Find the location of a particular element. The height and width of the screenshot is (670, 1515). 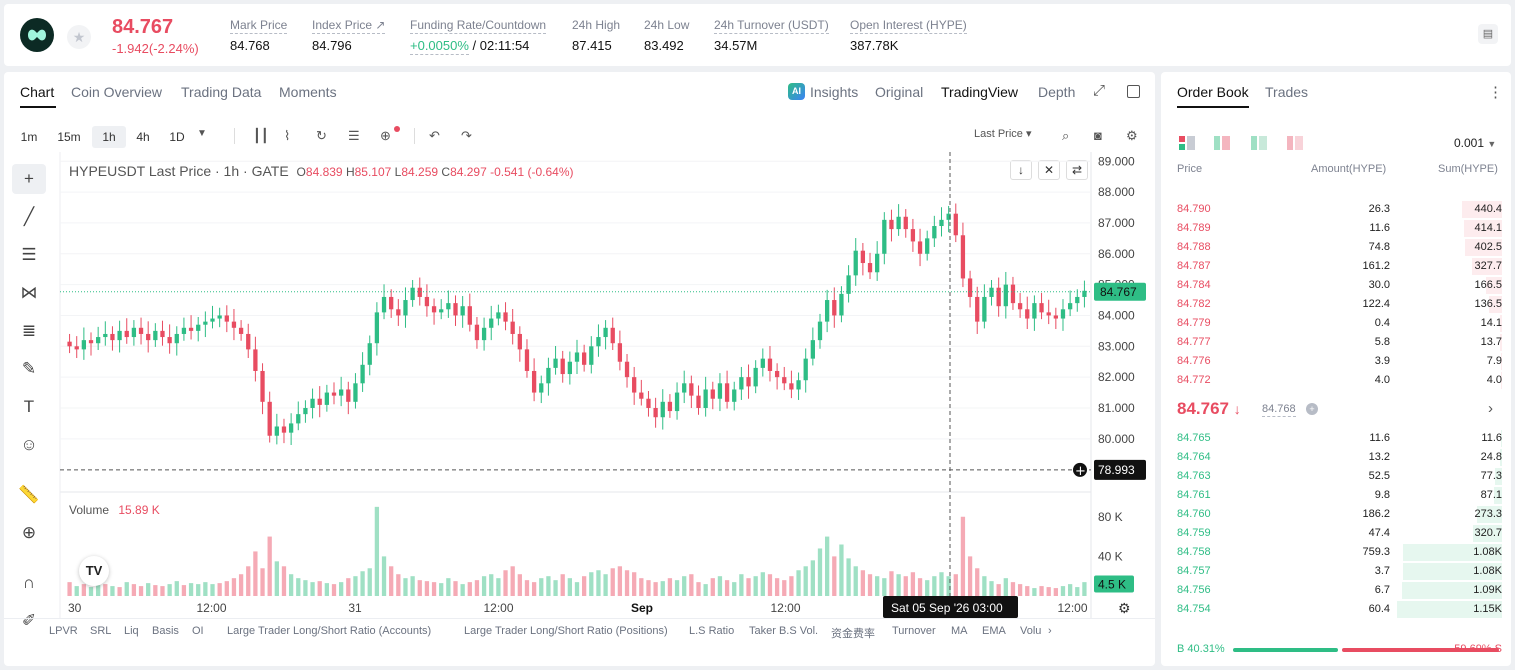

emoji-tool-icon: ☺ is located at coordinates (29, 444).